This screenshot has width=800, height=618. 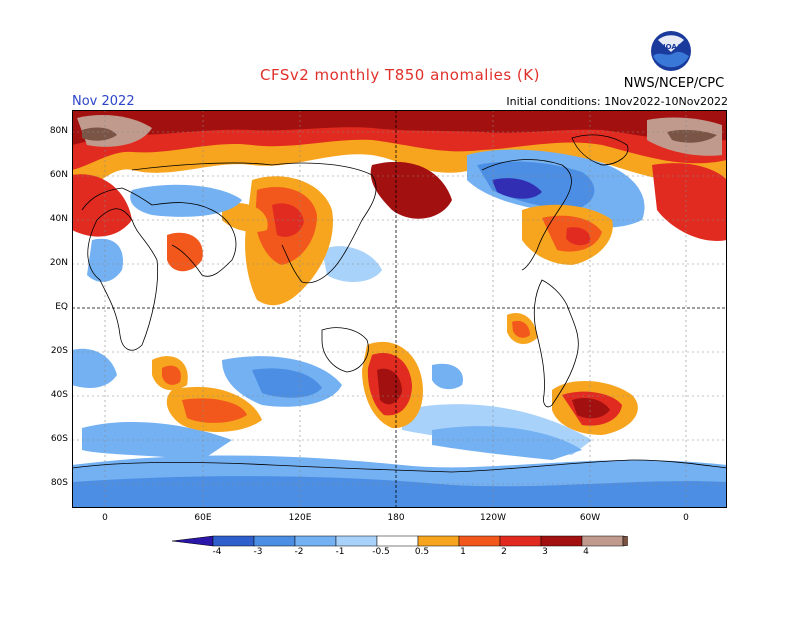 What do you see at coordinates (59, 351) in the screenshot?
I see `lat-label: 20S` at bounding box center [59, 351].